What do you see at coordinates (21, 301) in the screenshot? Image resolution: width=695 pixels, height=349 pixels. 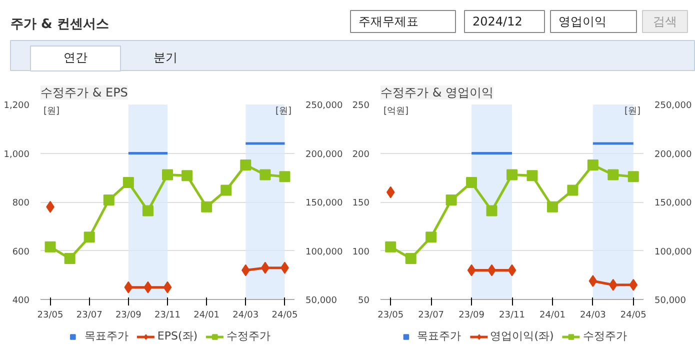 I see `y-tick-label: 400` at bounding box center [21, 301].